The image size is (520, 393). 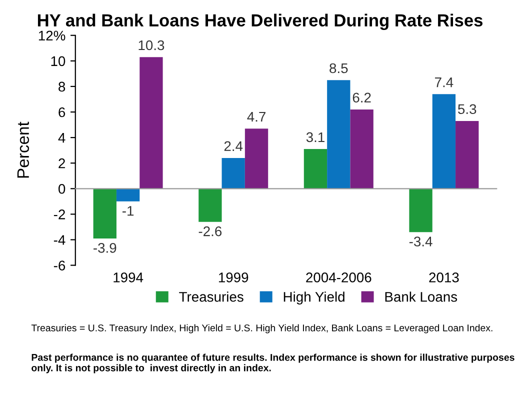 I want to click on x-tick-label: 2013, so click(x=444, y=277).